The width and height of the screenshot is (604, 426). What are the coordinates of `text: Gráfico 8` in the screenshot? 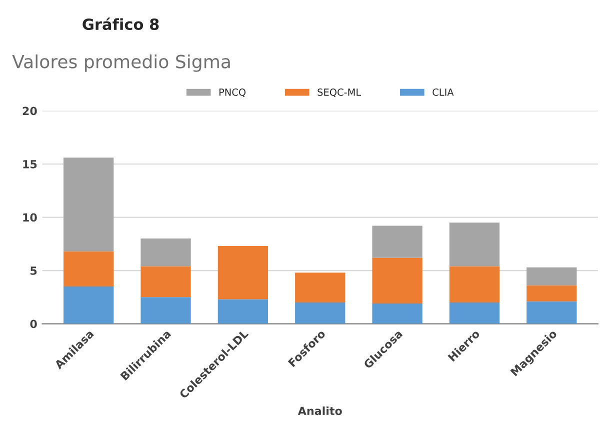 It's located at (120, 24).